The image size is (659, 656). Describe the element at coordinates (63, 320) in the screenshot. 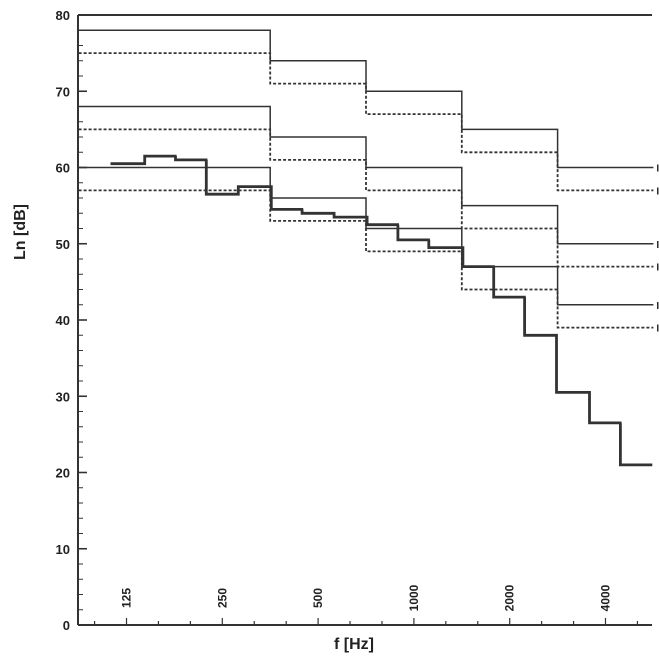

I see `y-tick-label: 40` at that location.